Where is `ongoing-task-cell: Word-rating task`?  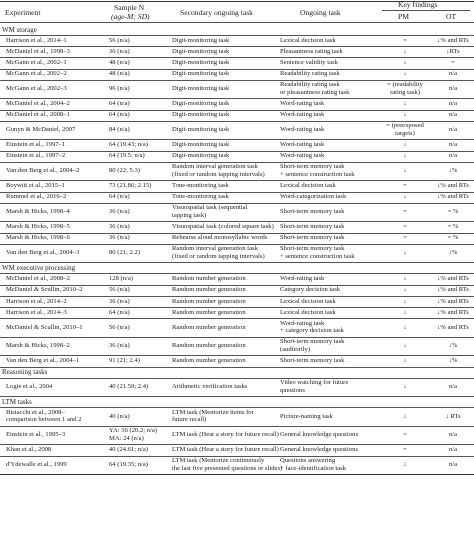
ongoing-task-cell: Word-rating task is located at coordinates (327, 156).